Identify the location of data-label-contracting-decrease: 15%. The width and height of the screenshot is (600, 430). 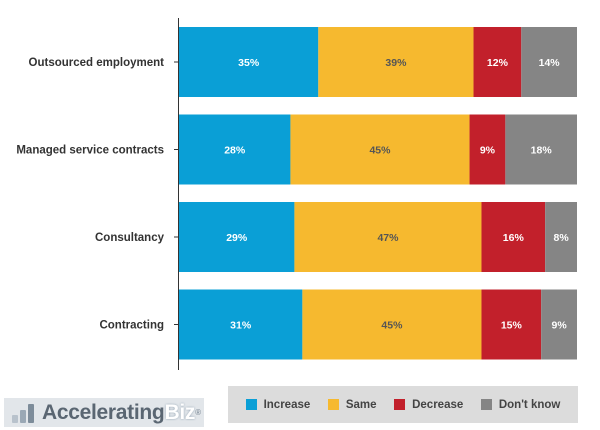
(512, 326).